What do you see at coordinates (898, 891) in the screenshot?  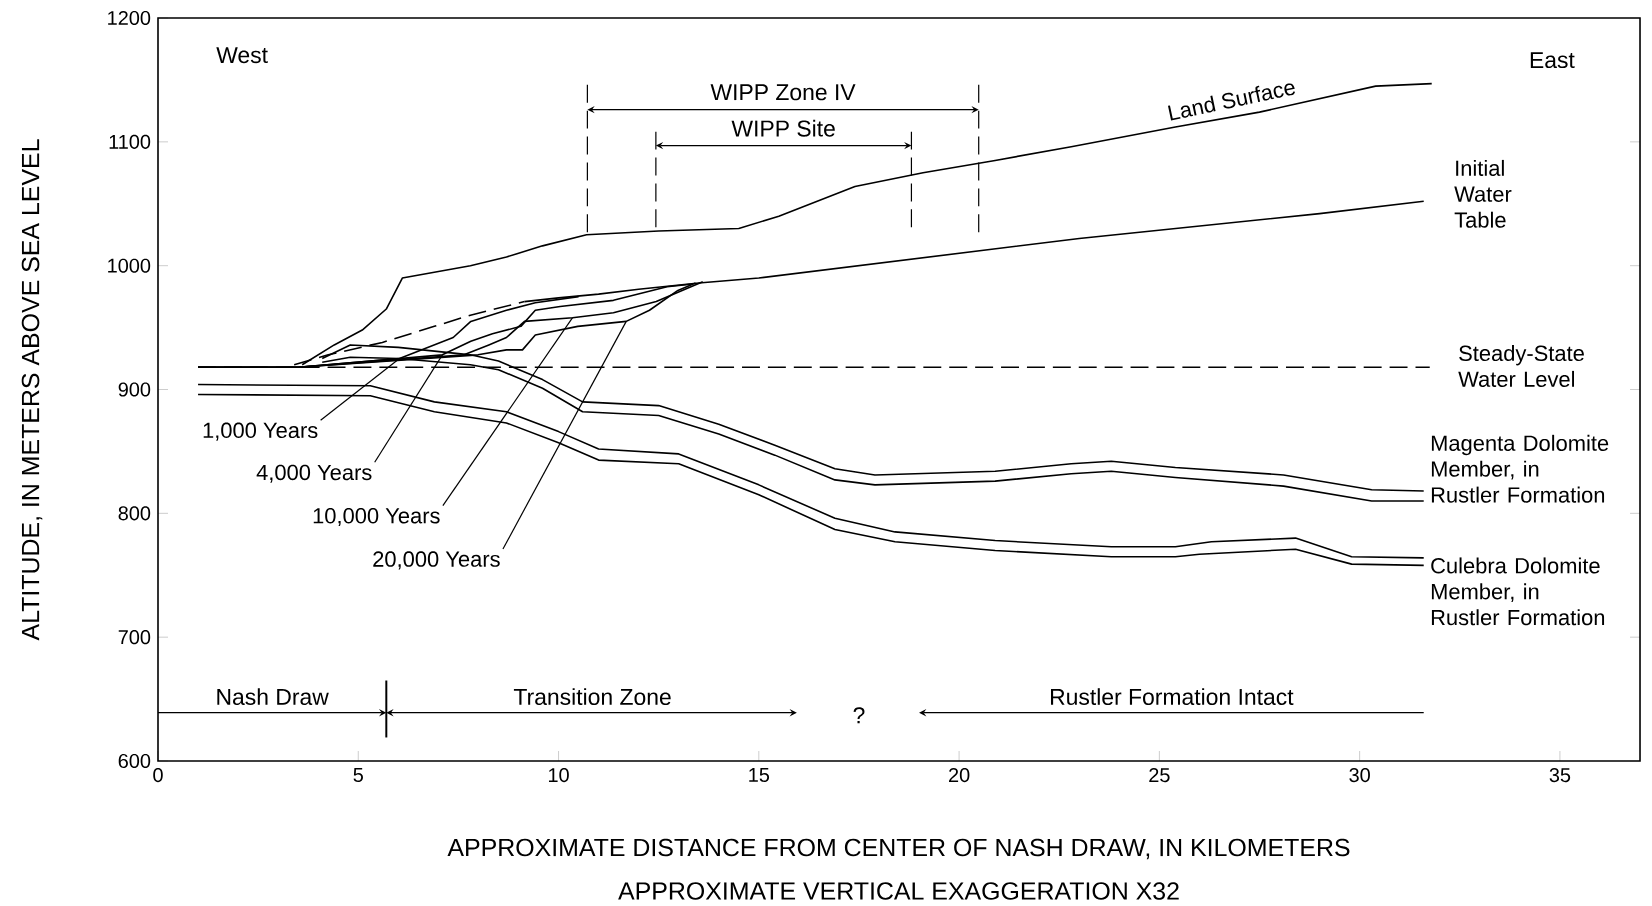 I see `text: APPROXIMATE VERTICAL EXAGGERATION X32` at bounding box center [898, 891].